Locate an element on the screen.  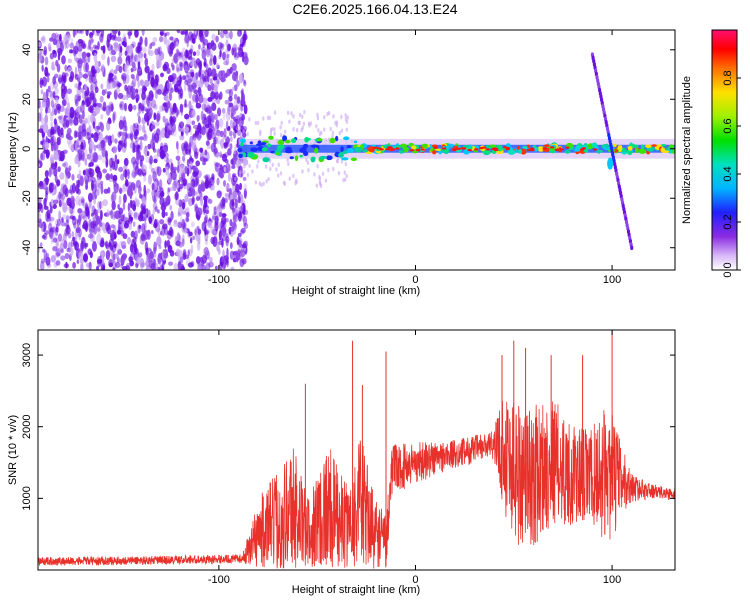
chart-title: C2E6.2025.166.04.13.E24 is located at coordinates (374, 9).